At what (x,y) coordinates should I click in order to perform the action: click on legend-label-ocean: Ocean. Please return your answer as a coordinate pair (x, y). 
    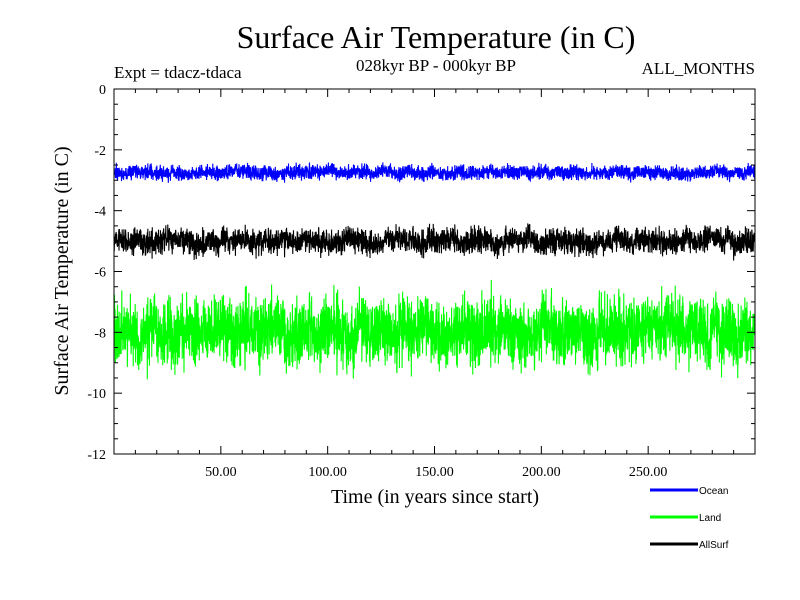
    Looking at the image, I should click on (713, 491).